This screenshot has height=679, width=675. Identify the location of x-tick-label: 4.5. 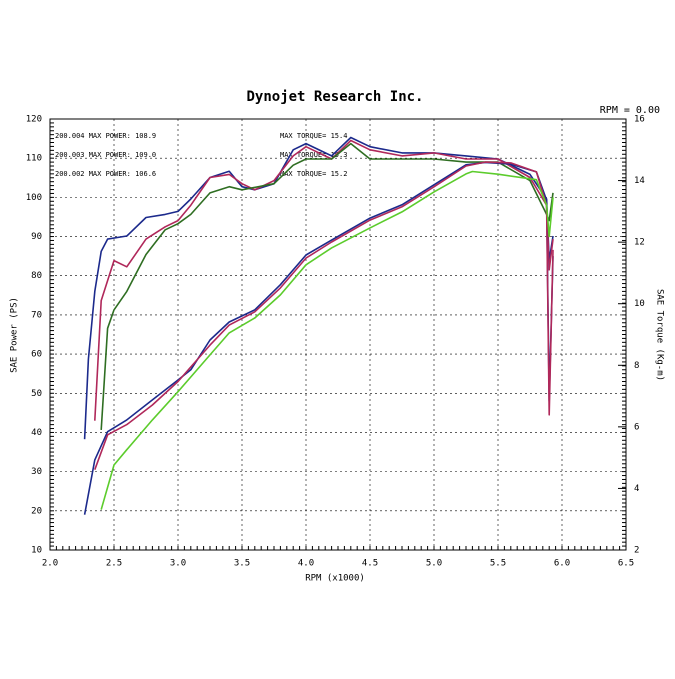
(370, 564).